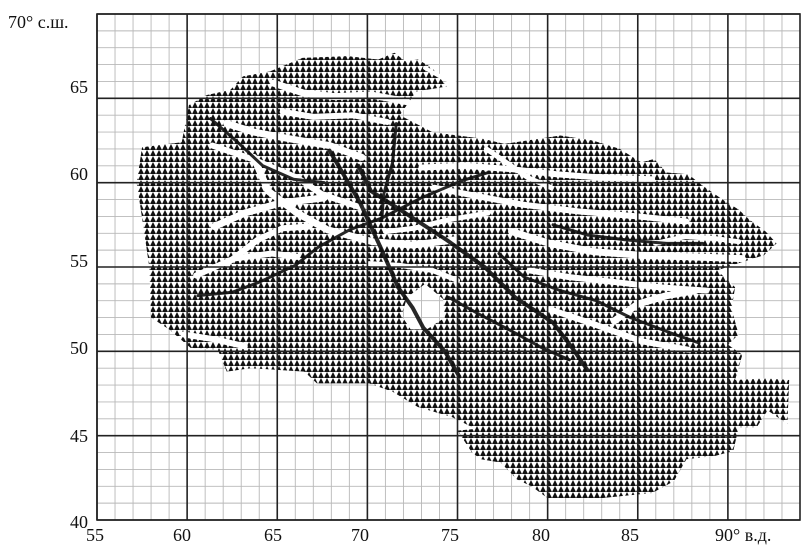  Describe the element at coordinates (79, 261) in the screenshot. I see `y-label-55: 55` at that location.